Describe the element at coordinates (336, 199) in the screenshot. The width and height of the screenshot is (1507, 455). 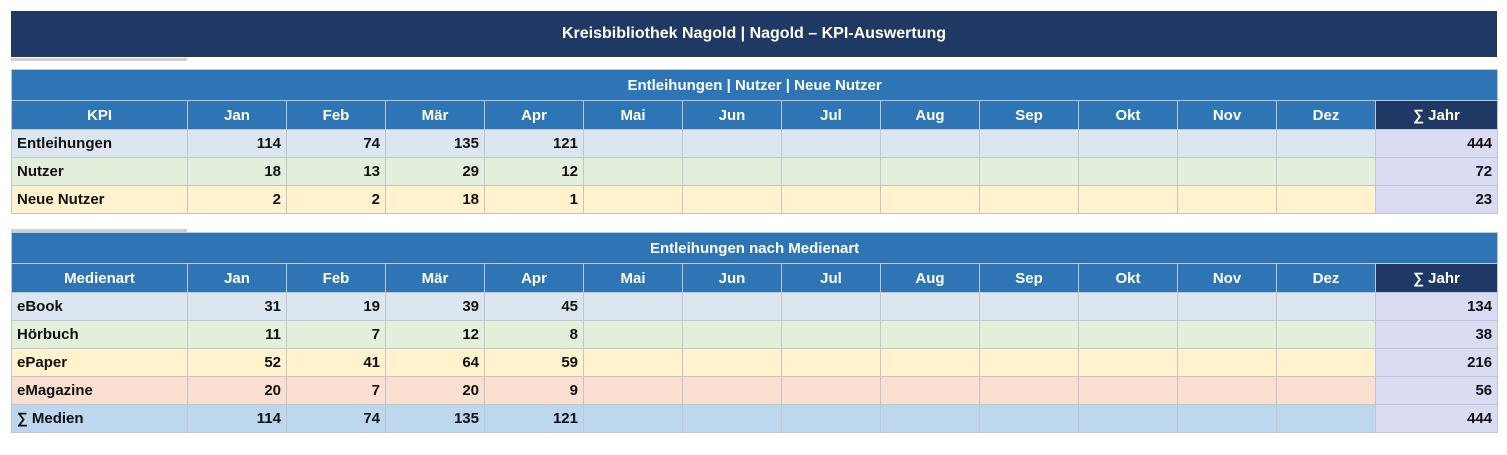
I see `month-value-cell: 2` at that location.